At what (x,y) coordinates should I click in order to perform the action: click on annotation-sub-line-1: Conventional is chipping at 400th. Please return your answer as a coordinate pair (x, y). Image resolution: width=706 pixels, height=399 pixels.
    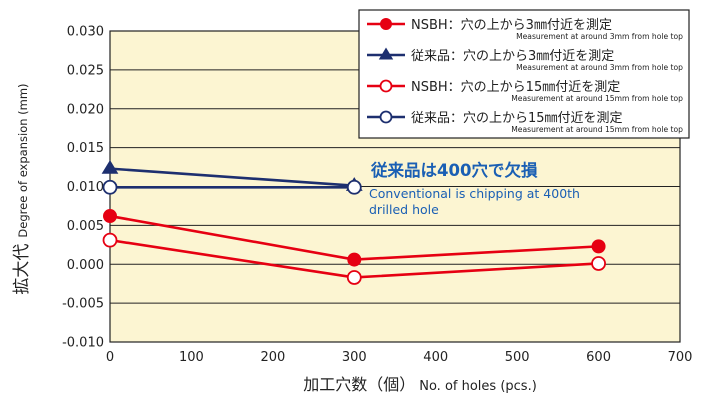
    Looking at the image, I should click on (474, 193).